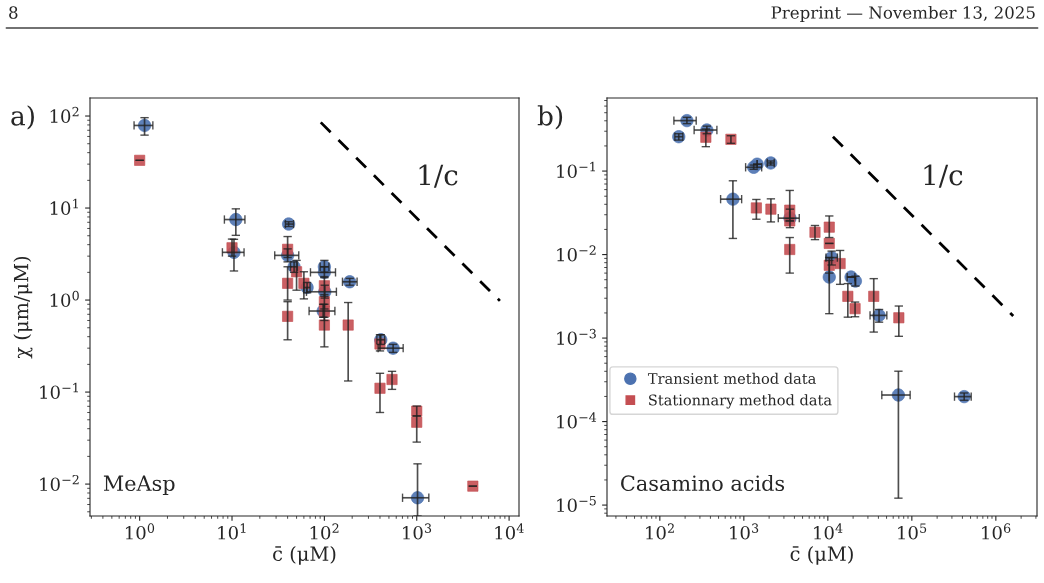 This screenshot has width=1044, height=583. I want to click on y-tick-label: 10$^{−5}$, so click(576, 504).